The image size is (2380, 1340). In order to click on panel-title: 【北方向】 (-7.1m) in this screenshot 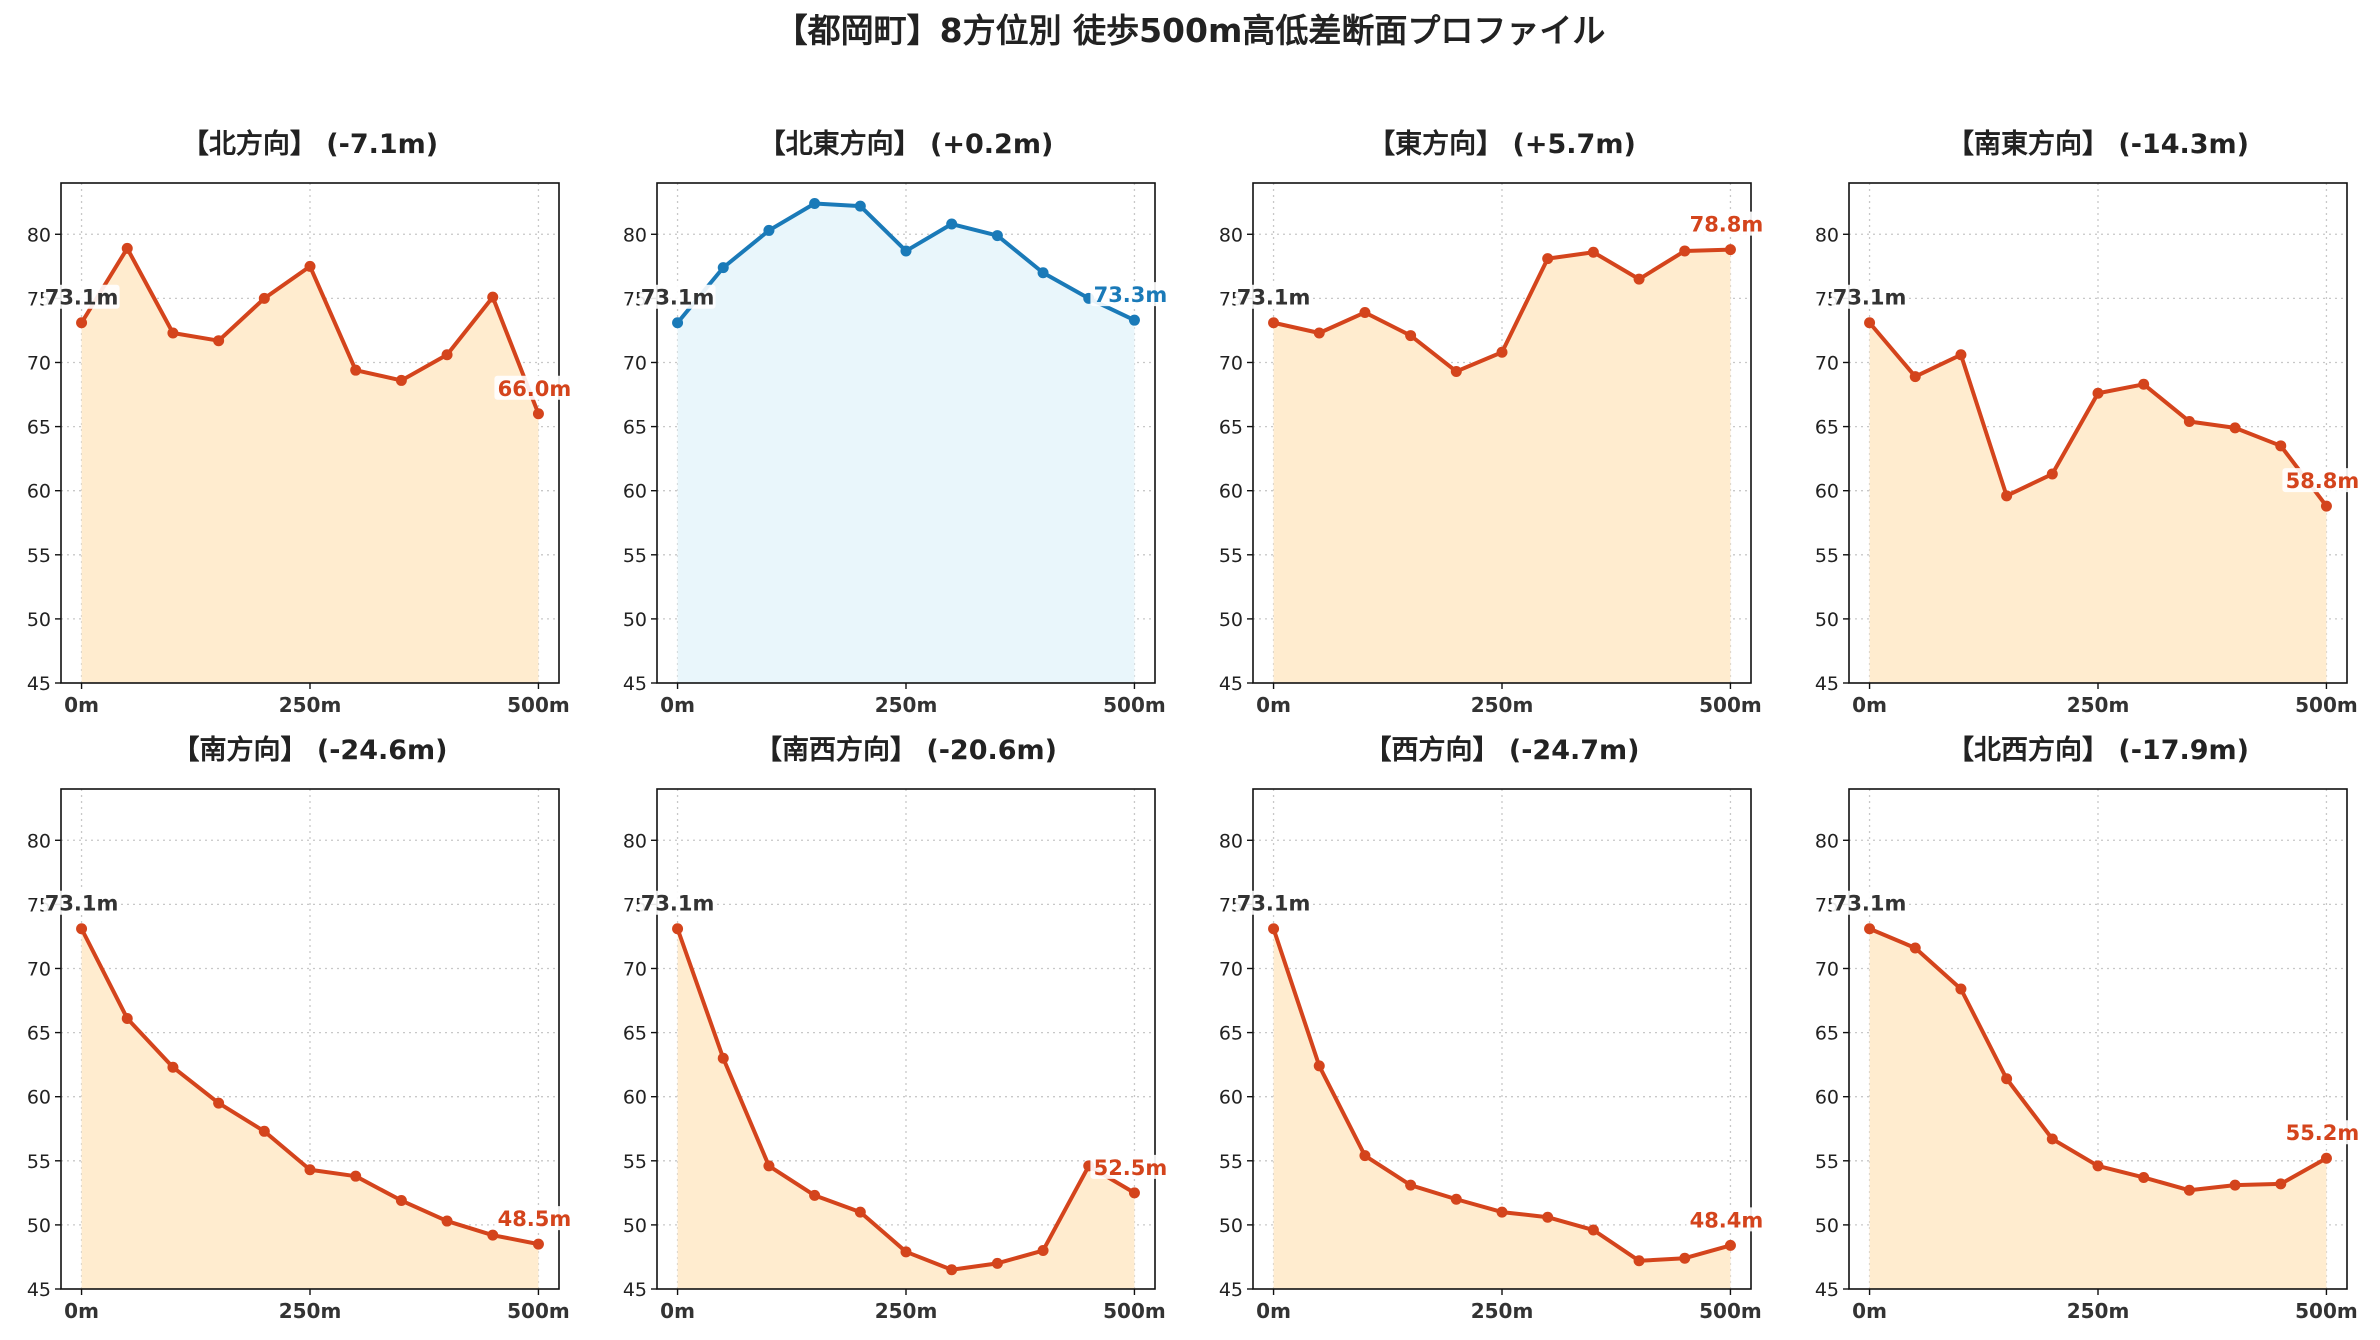, I will do `click(310, 144)`.